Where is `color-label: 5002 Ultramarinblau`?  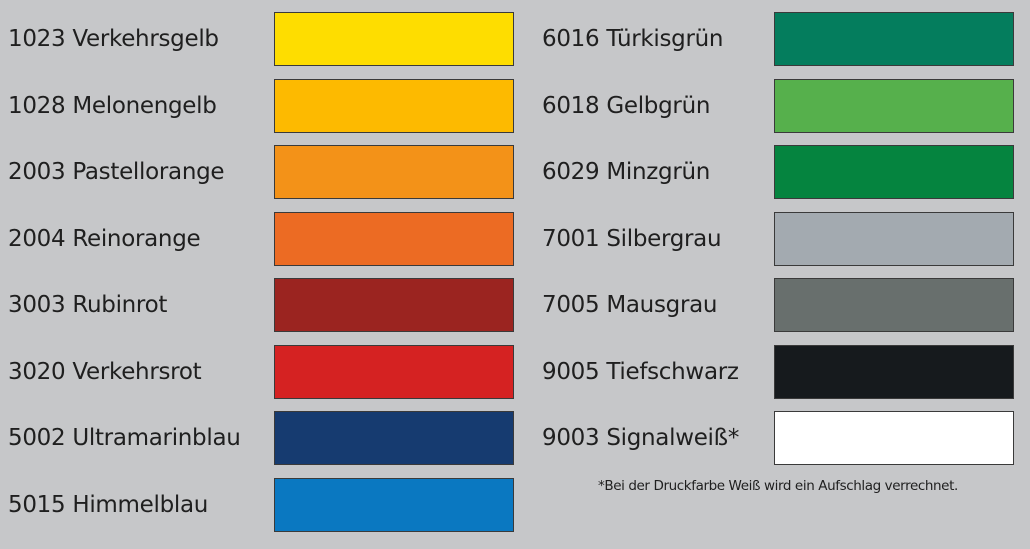 color-label: 5002 Ultramarinblau is located at coordinates (124, 438).